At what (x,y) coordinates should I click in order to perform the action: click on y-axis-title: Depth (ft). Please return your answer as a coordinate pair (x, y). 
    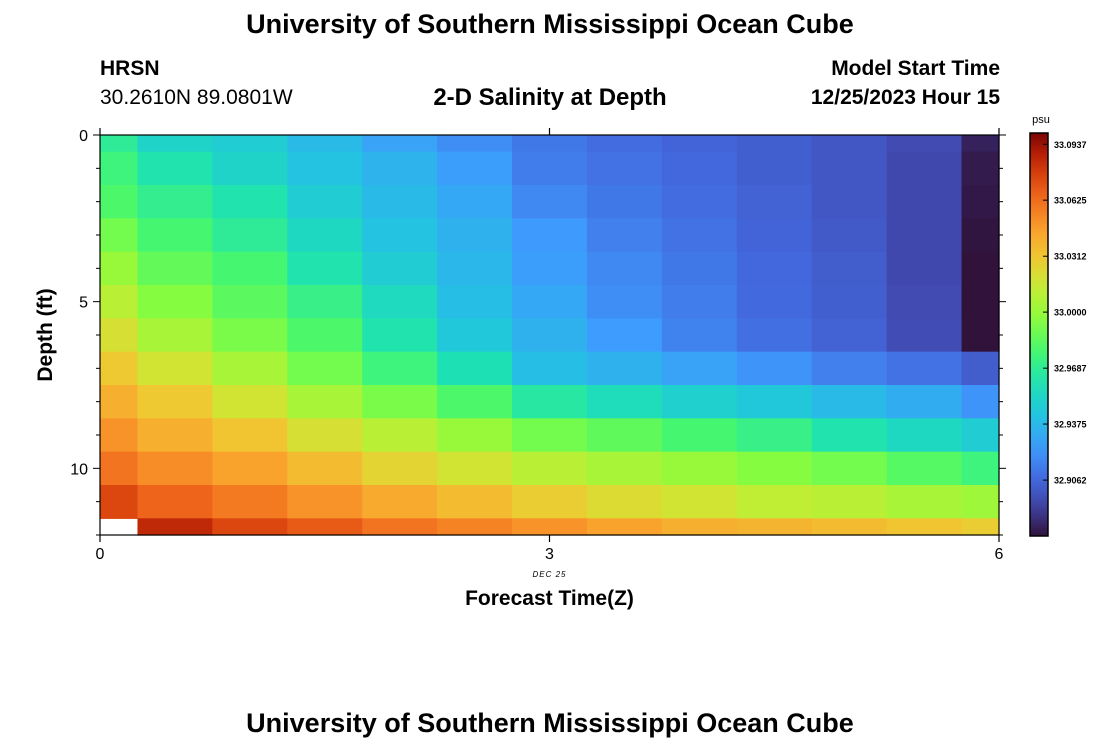
    Looking at the image, I should click on (45, 334).